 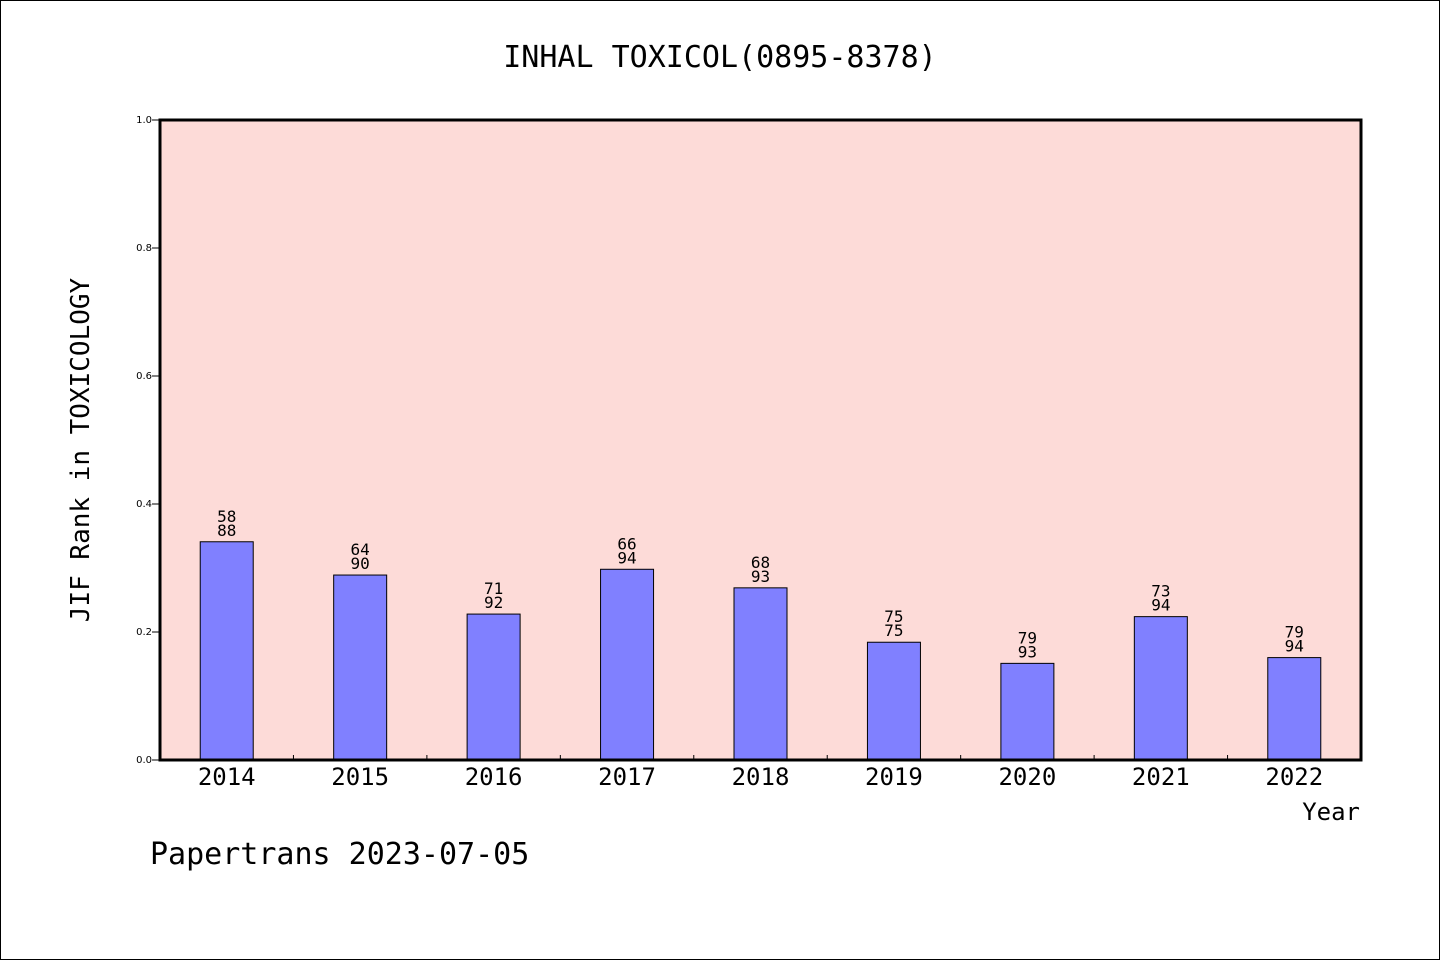 What do you see at coordinates (894, 777) in the screenshot?
I see `x-tick-label-2019: 2019` at bounding box center [894, 777].